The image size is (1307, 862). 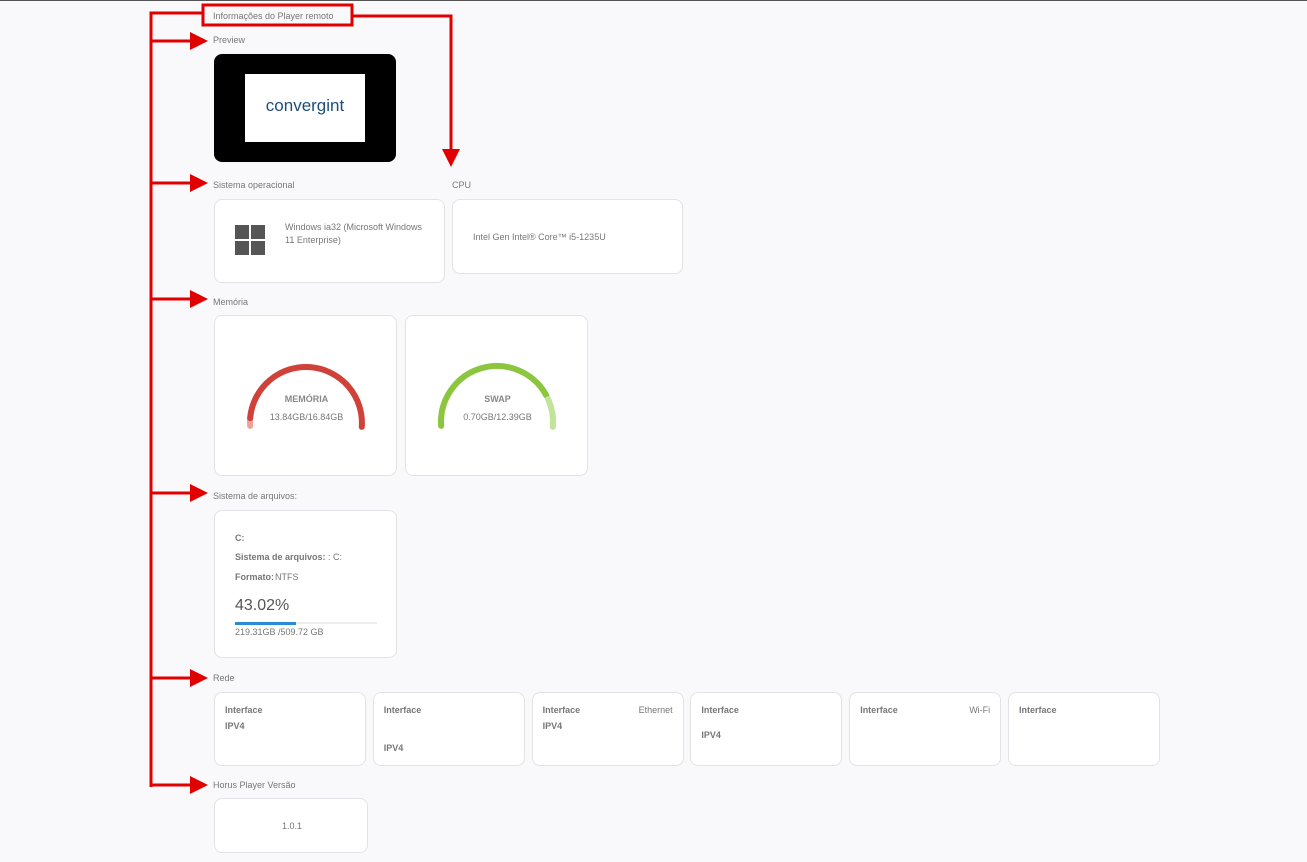 What do you see at coordinates (979, 710) in the screenshot?
I see `interface-type: Wi-Fi` at bounding box center [979, 710].